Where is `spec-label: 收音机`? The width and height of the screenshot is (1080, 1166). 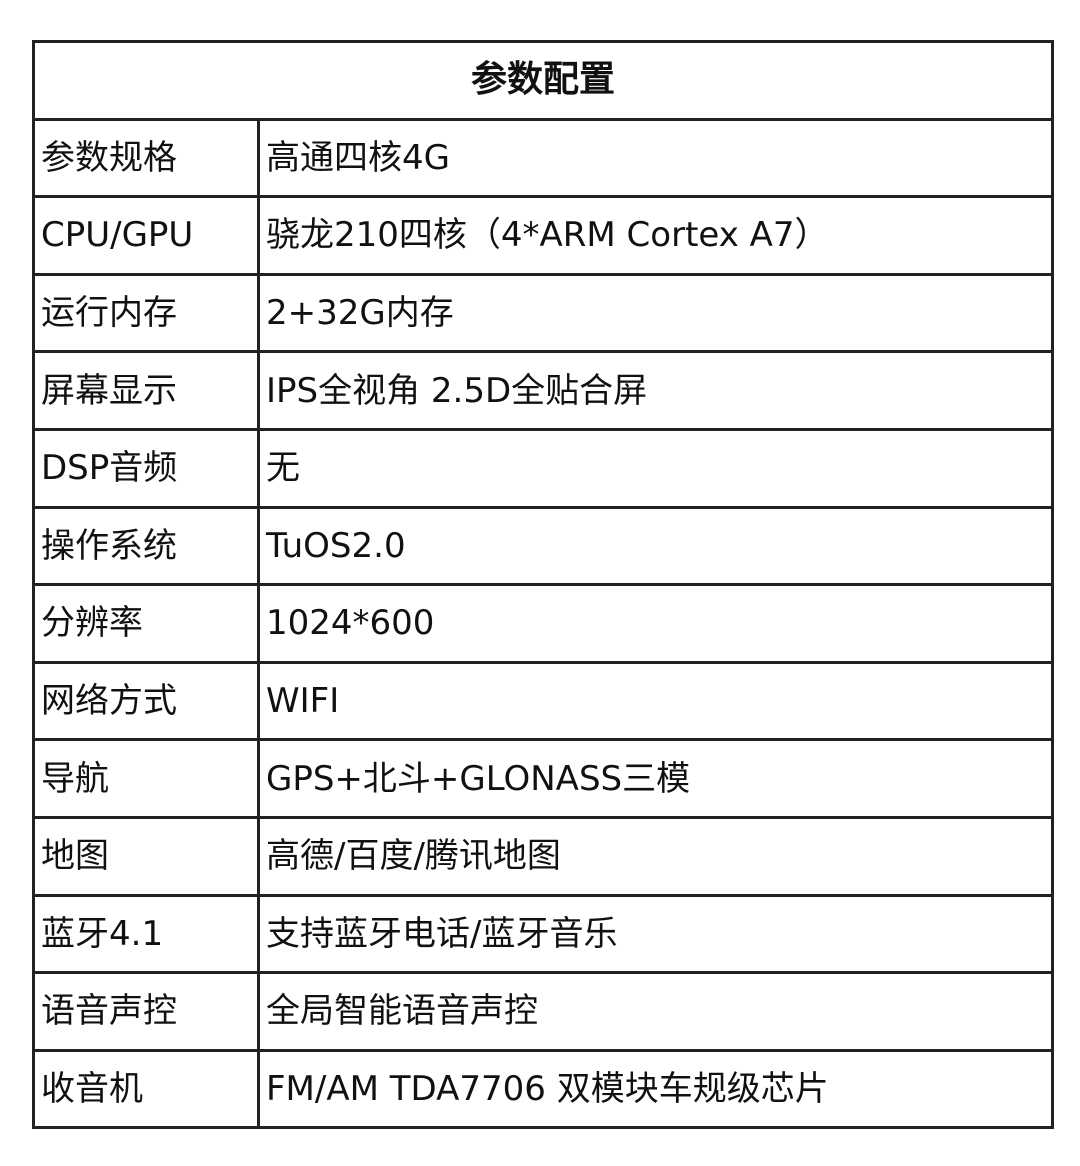
spec-label: 收音机 is located at coordinates (146, 1089).